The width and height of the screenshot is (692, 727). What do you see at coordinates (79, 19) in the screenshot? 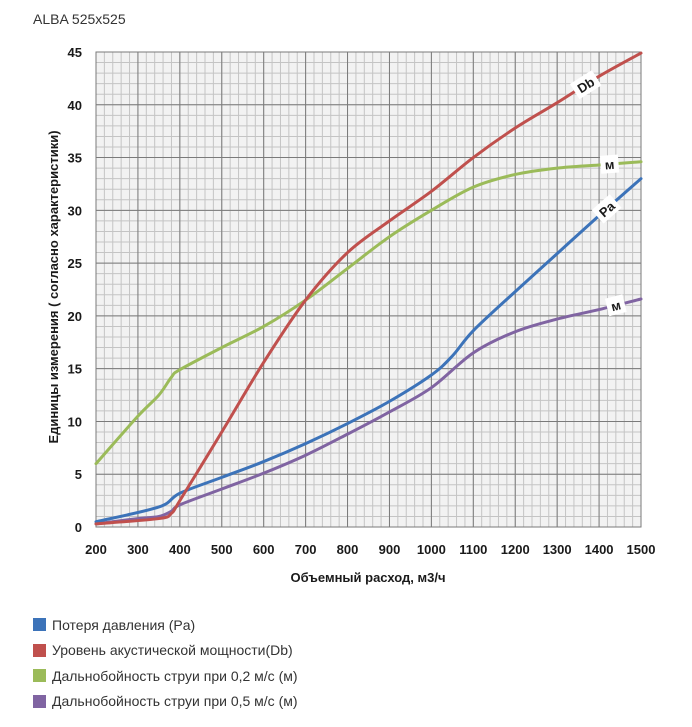
I see `chart-title: ALBA 525x525` at bounding box center [79, 19].